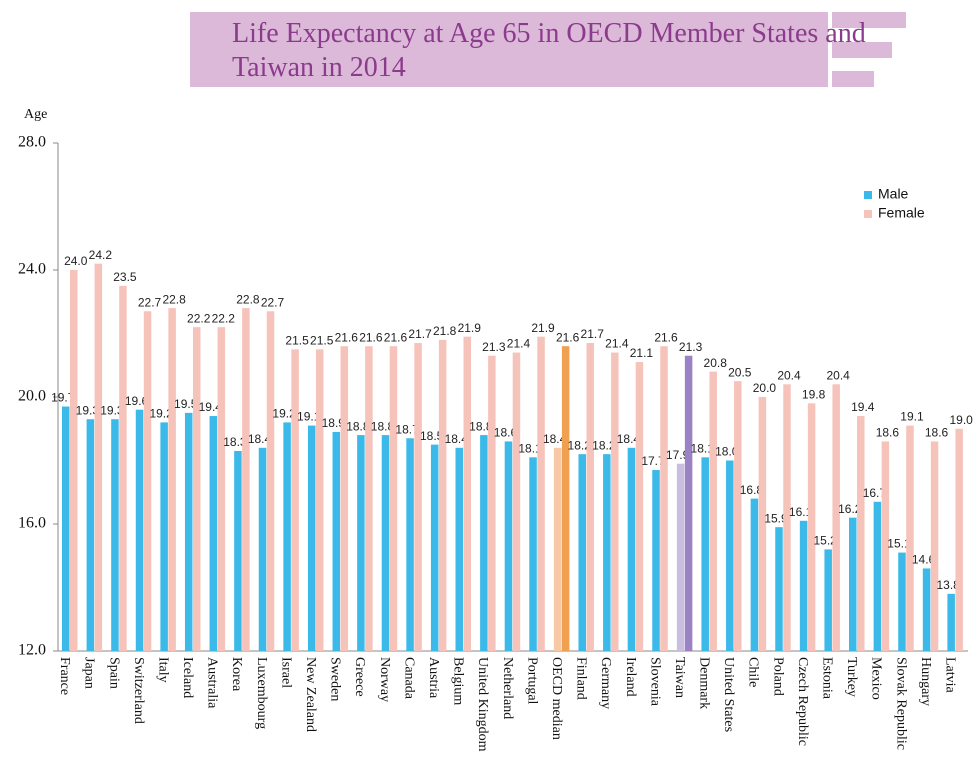 The image size is (973, 778). Describe the element at coordinates (925, 681) in the screenshot. I see `x-tick-label: Hungary` at that location.